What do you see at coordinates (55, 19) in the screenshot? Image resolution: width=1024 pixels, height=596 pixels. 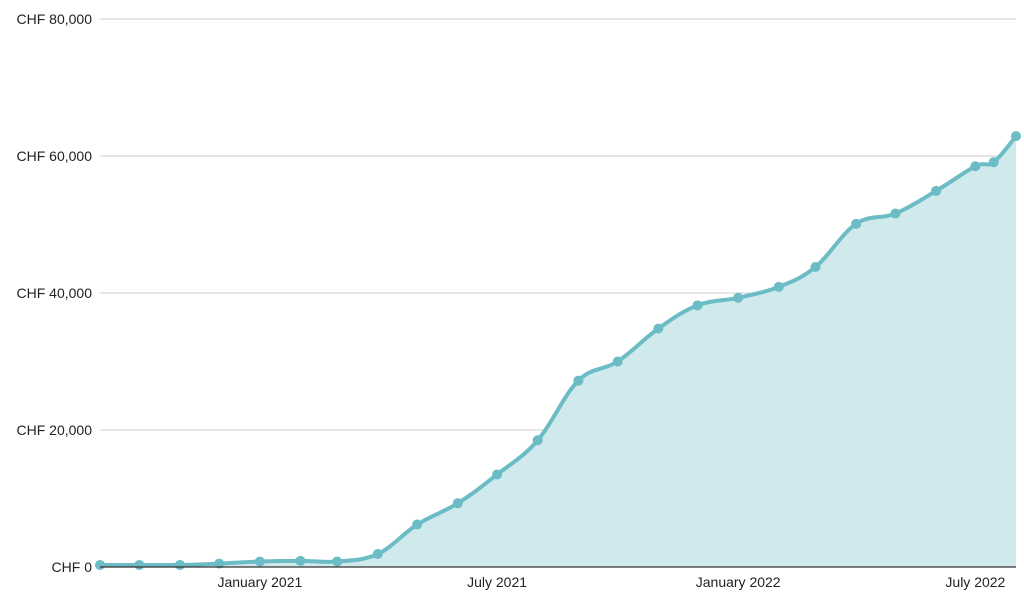 I see `y-tick-label: CHF 80,000` at bounding box center [55, 19].